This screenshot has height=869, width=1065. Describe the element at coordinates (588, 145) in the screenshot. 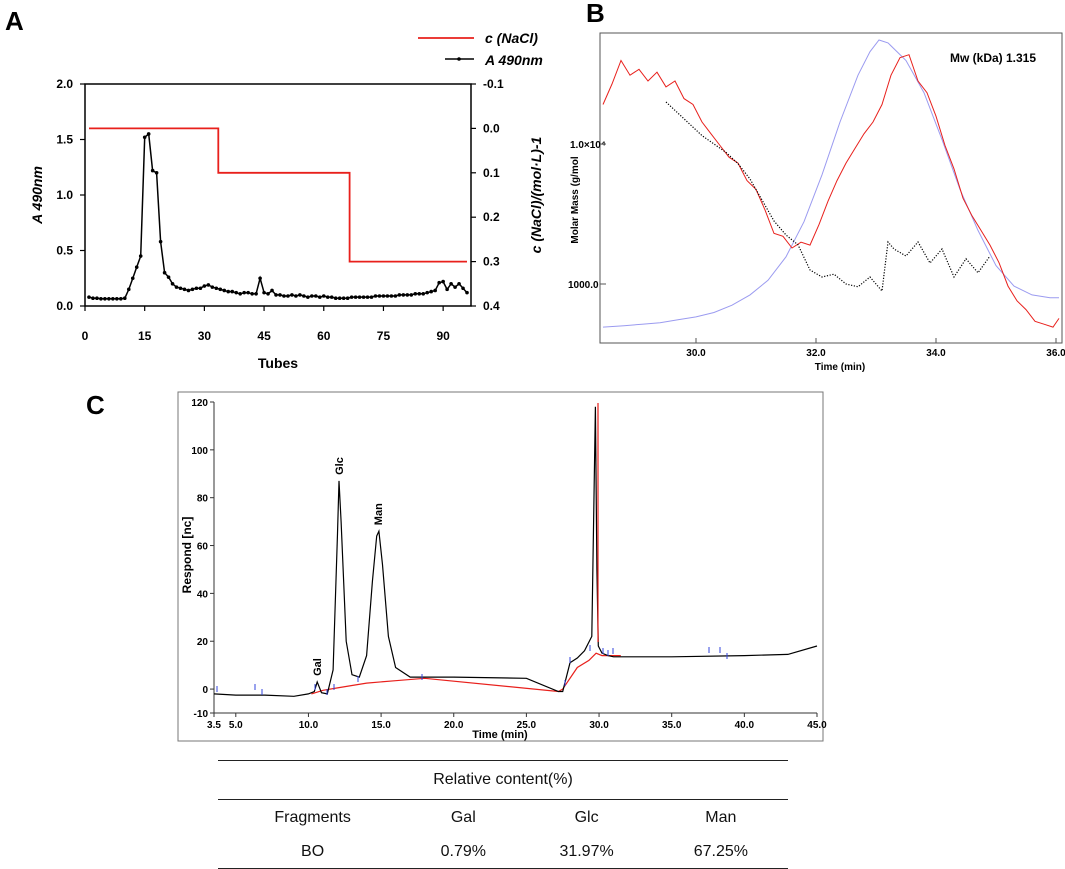

I see `chart-b-ytick: 1.0×10⁴` at that location.